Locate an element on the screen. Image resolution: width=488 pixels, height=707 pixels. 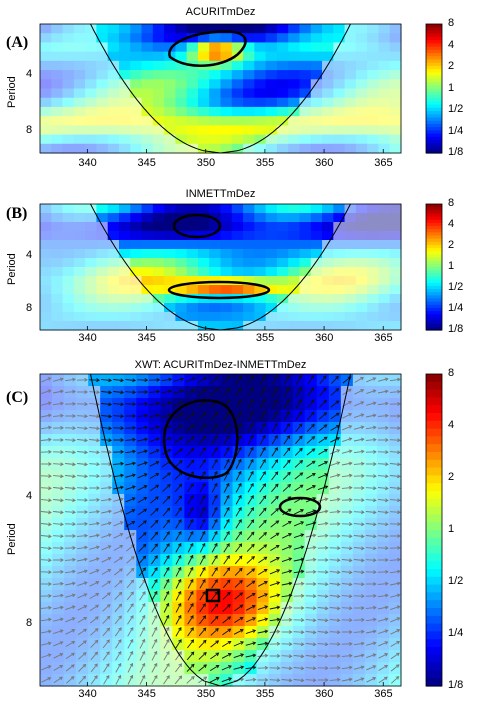
x-tick-label: 345 is located at coordinates (146, 163).